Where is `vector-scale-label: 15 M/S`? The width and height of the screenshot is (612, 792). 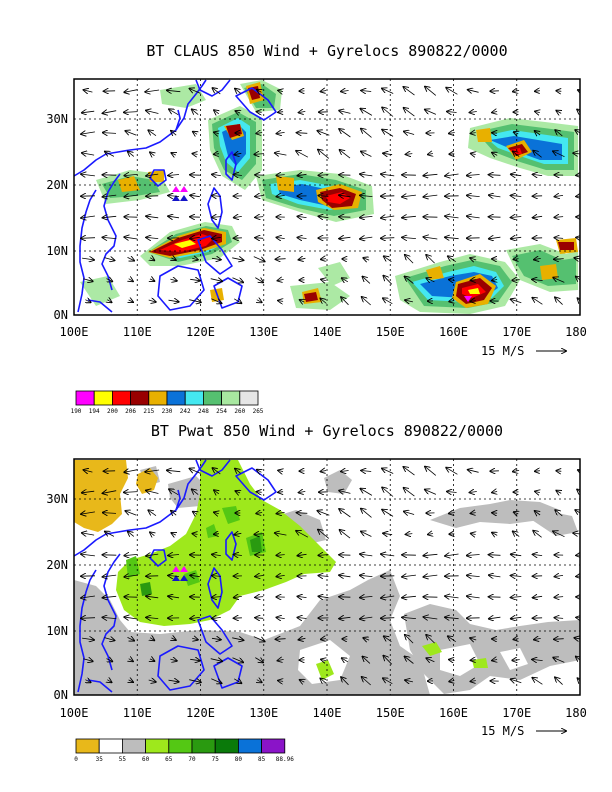
vector-scale-label: 15 M/S is located at coordinates (502, 351).